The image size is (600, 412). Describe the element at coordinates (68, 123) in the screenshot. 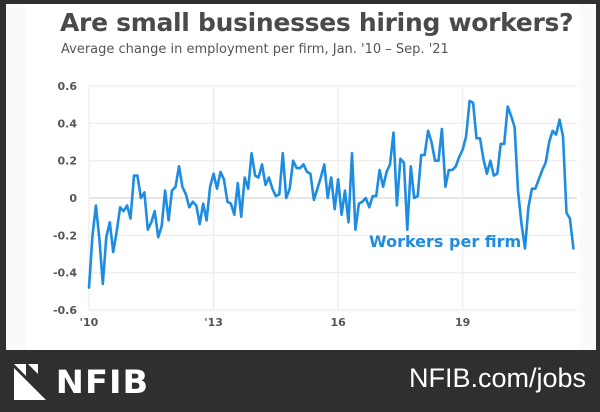

I see `svg-text: 0.4` at that location.